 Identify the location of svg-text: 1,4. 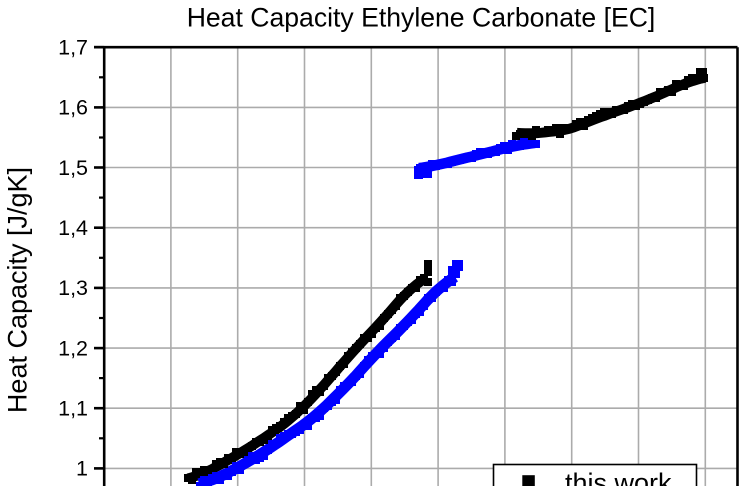
(73, 228).